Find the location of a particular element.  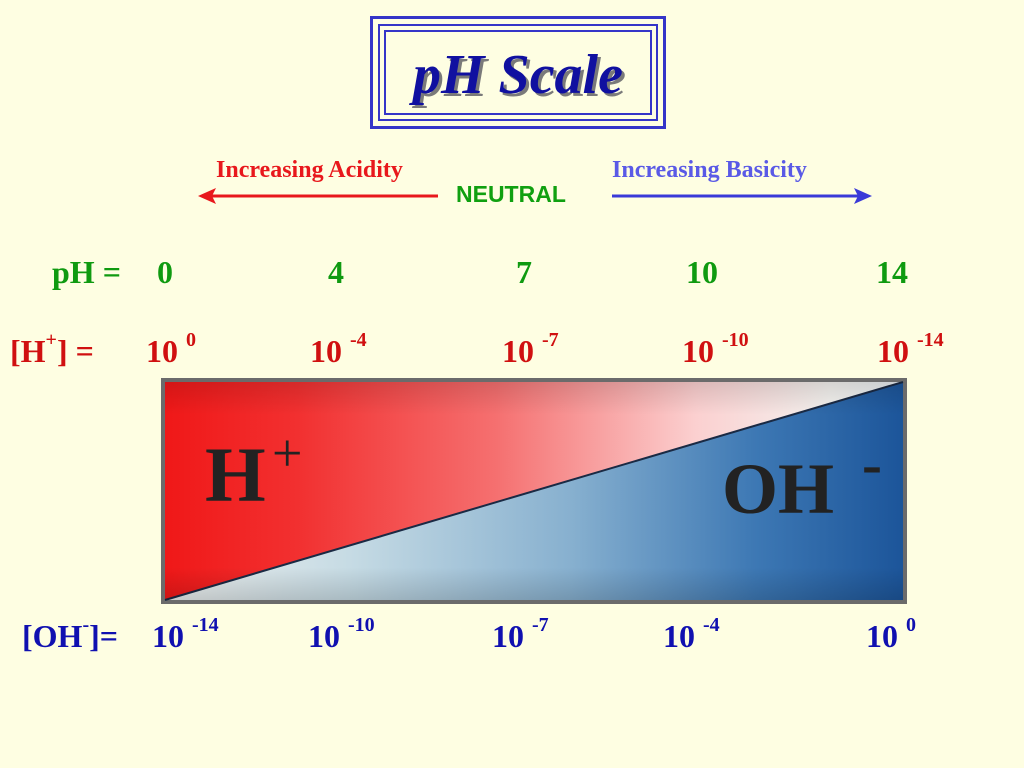

basicity-arrow-icon is located at coordinates (742, 196).